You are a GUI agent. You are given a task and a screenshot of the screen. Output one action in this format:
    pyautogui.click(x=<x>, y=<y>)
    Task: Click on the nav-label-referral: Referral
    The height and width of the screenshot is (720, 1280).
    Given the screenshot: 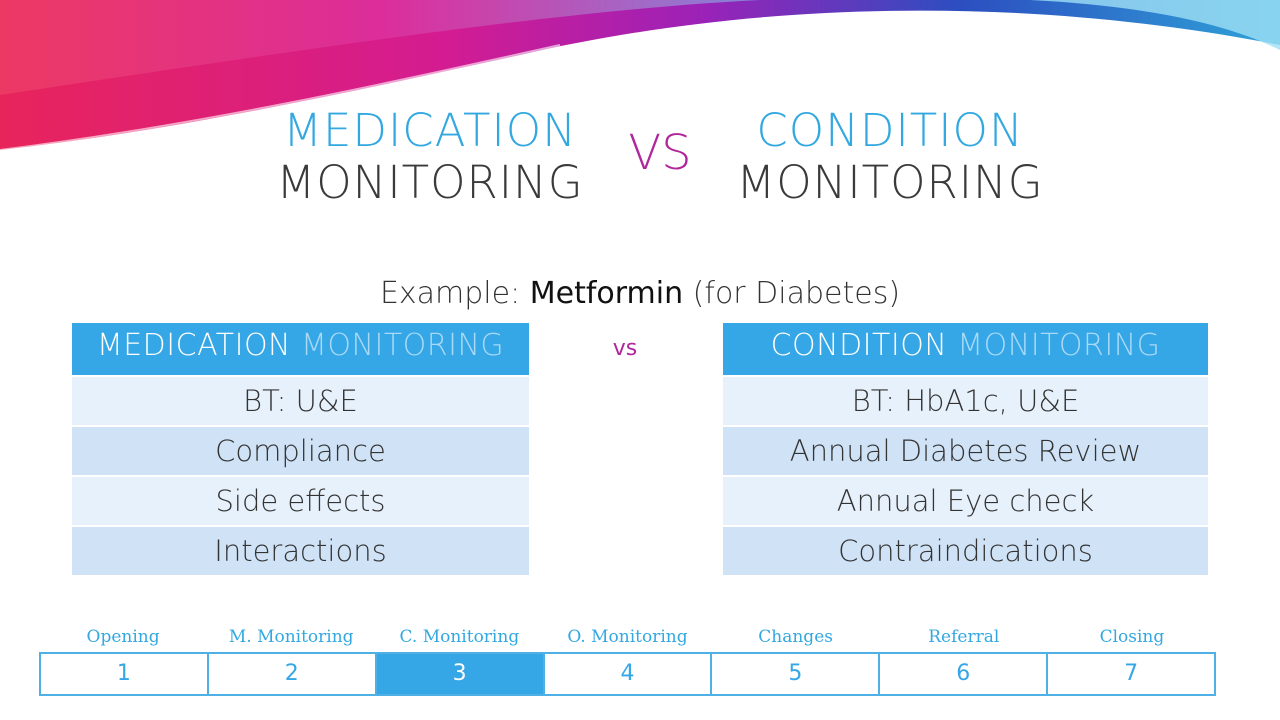 What is the action you would take?
    pyautogui.click(x=964, y=637)
    